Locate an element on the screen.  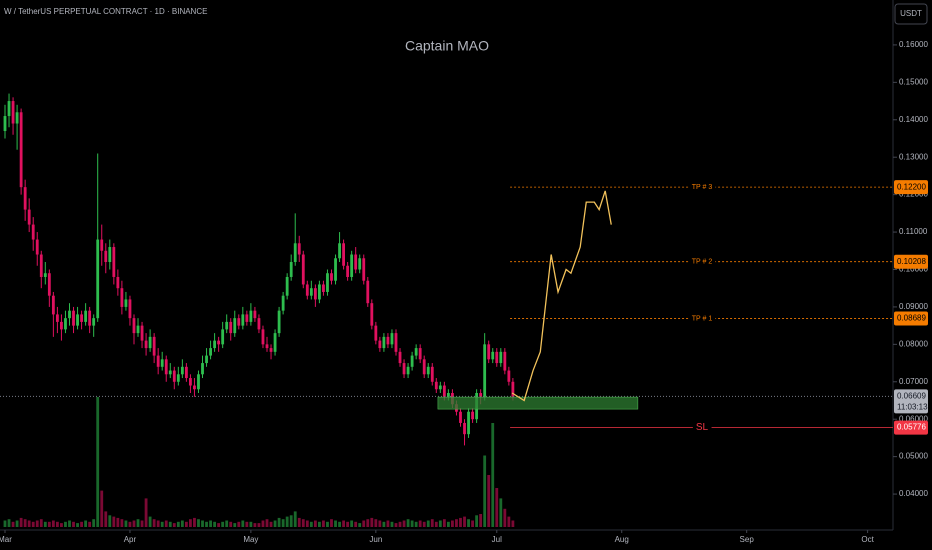
currency-label: USDT is located at coordinates (911, 13).